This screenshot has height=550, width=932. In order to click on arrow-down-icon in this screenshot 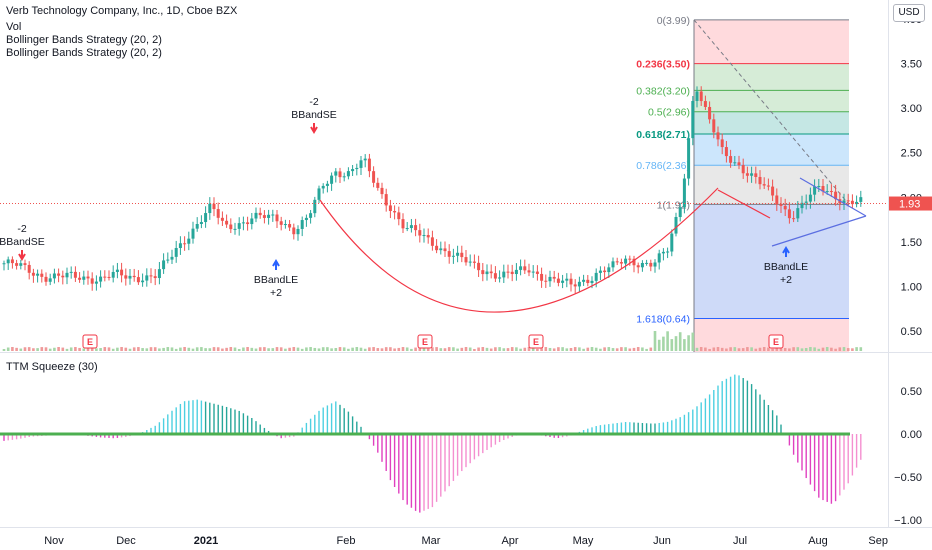, I will do `click(314, 128)`.